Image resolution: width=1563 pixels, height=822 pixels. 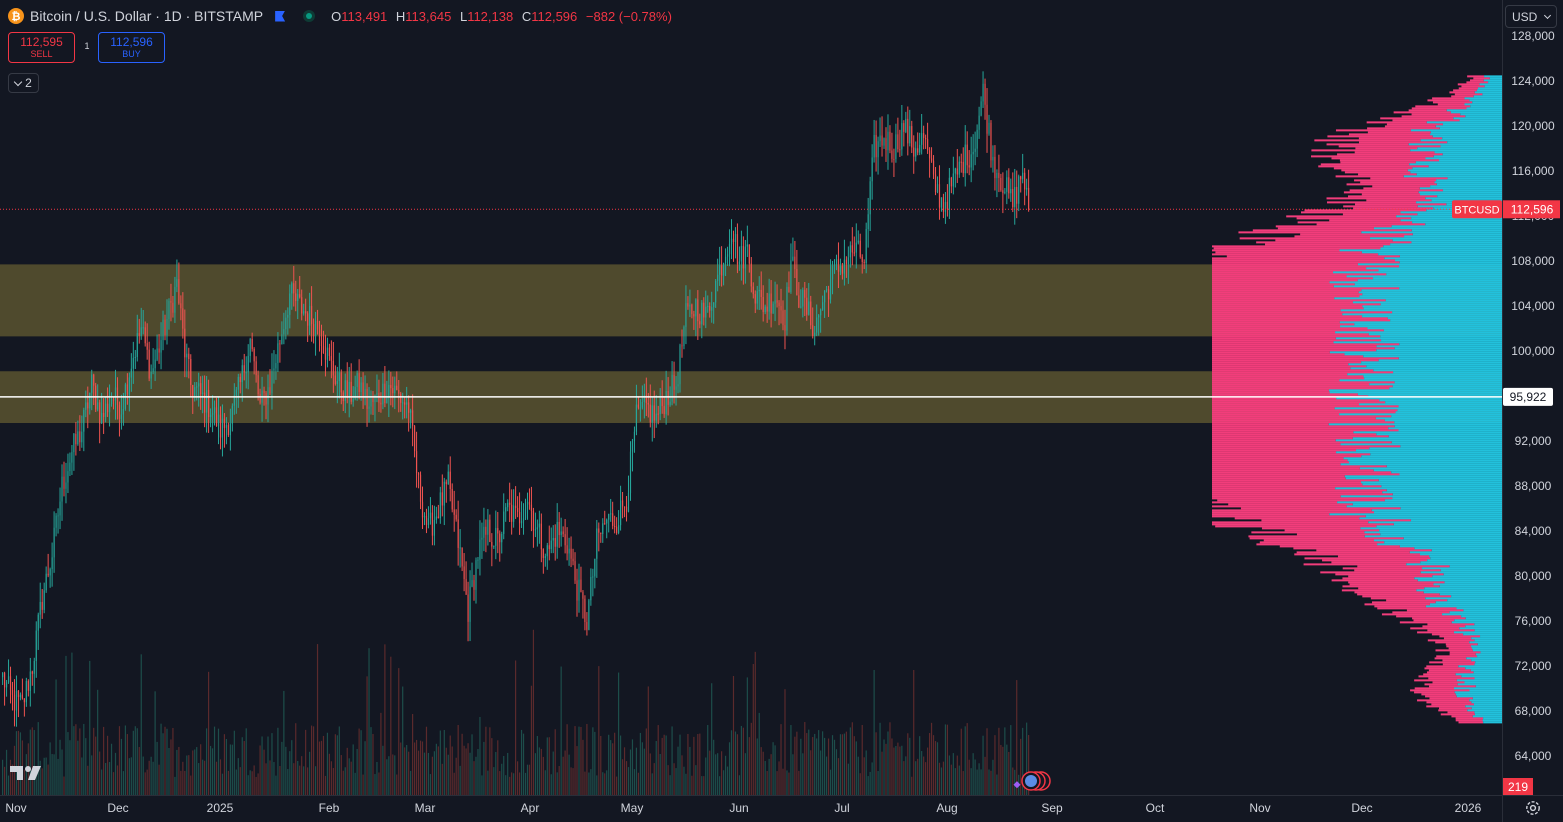 What do you see at coordinates (27, 773) in the screenshot?
I see `tradingview-logo-icon` at bounding box center [27, 773].